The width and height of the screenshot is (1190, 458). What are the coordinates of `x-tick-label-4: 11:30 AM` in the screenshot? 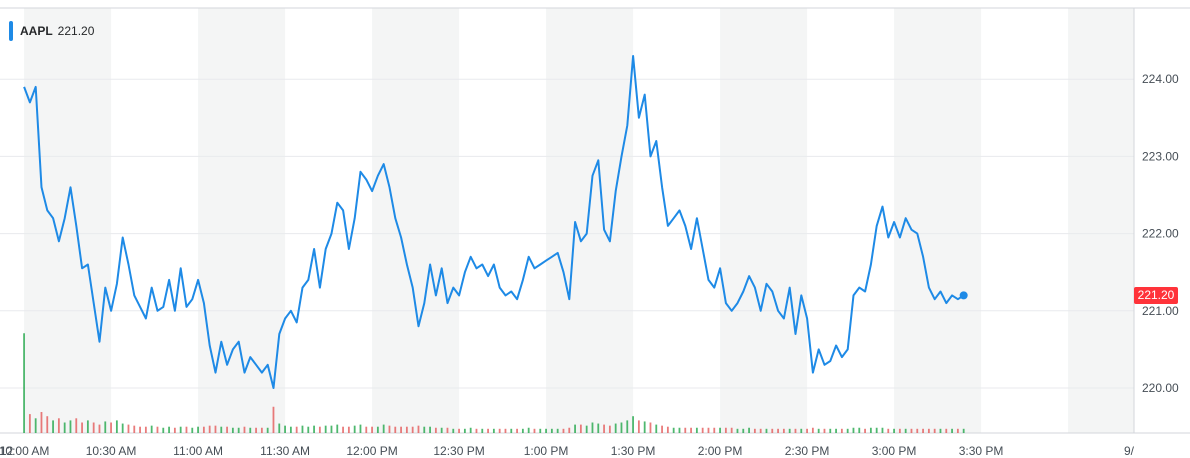 It's located at (285, 451).